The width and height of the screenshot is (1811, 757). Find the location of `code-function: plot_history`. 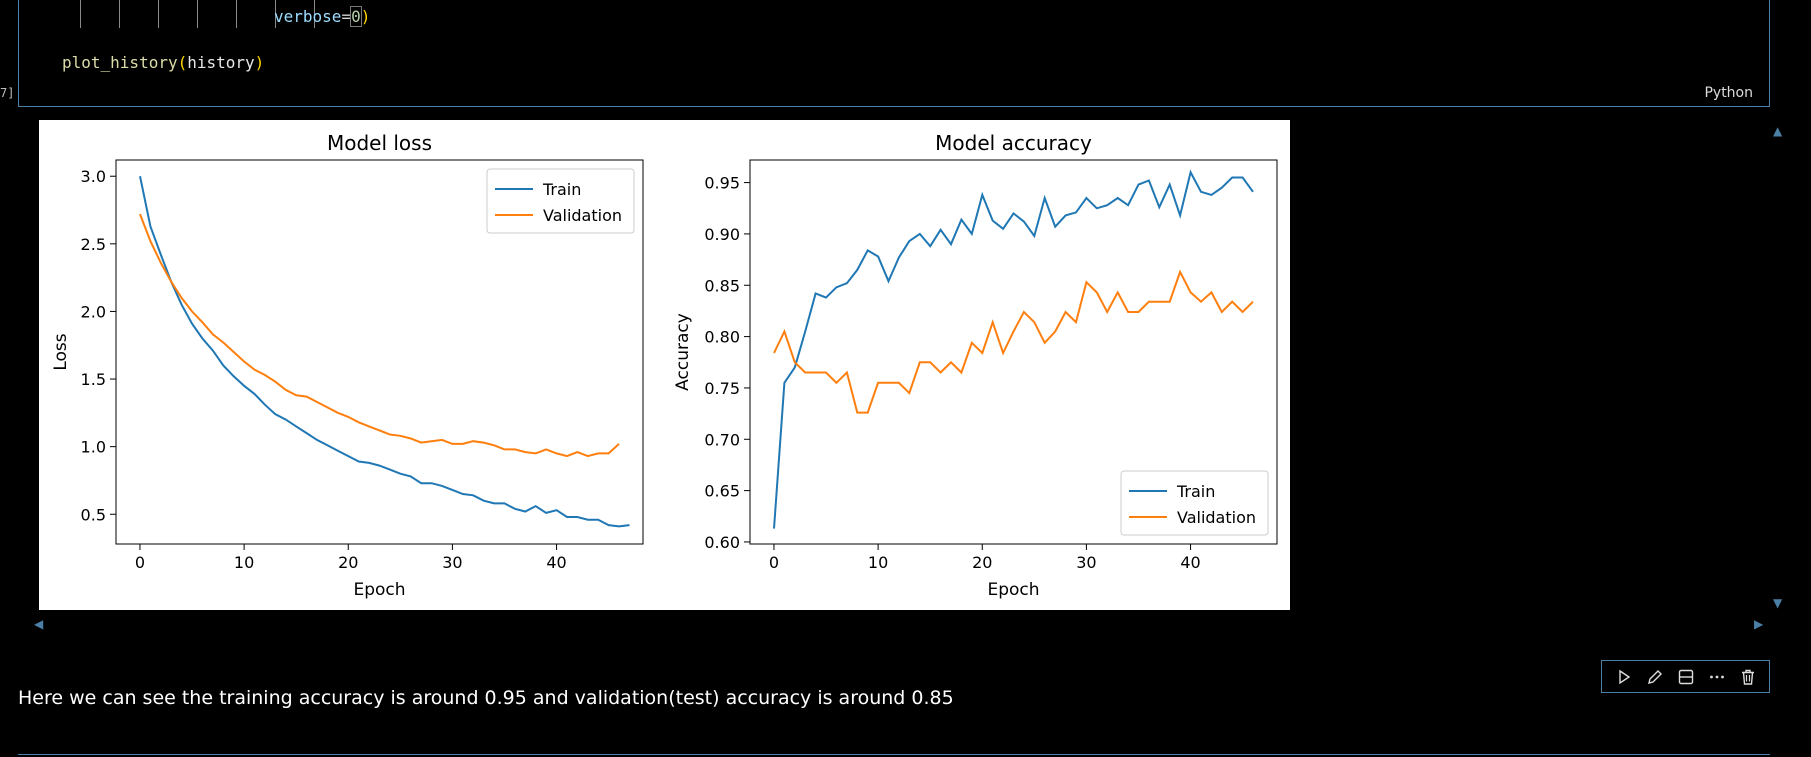

code-function: plot_history is located at coordinates (120, 62).